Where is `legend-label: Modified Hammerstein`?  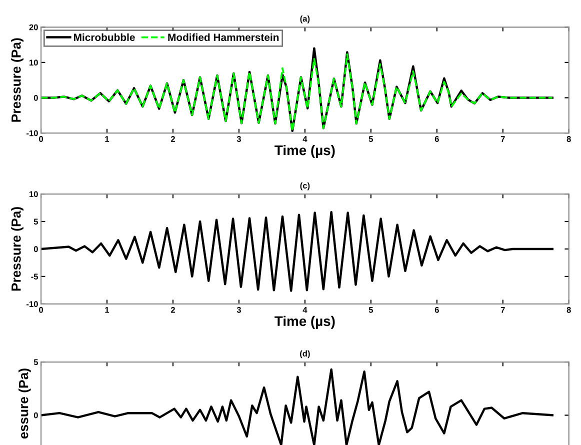
legend-label: Modified Hammerstein is located at coordinates (223, 37).